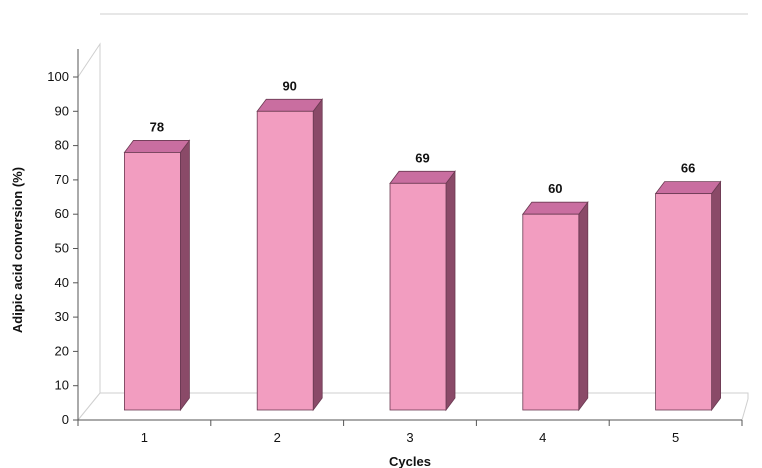 This screenshot has height=468, width=762. I want to click on data-label: 90, so click(289, 85).